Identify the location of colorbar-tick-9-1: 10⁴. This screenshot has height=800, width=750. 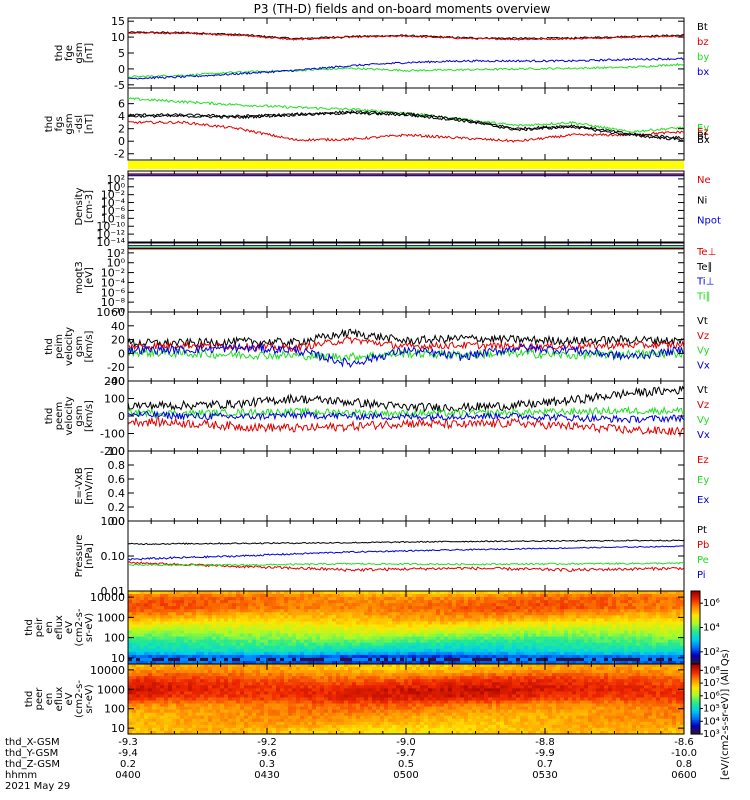
(711, 628).